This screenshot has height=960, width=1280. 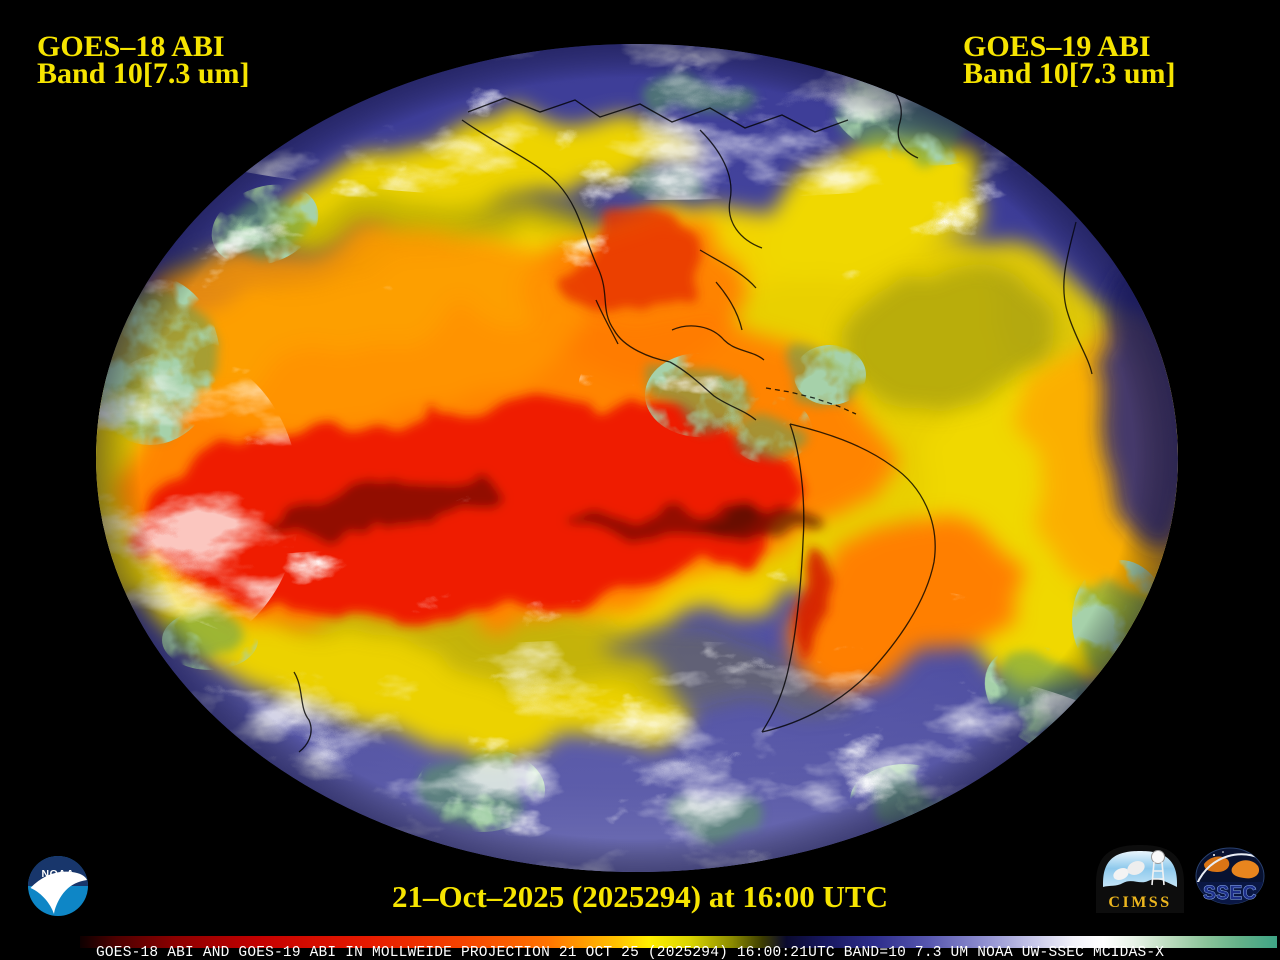 I want to click on cimss-logo-text: CIMSS, so click(x=1139, y=902).